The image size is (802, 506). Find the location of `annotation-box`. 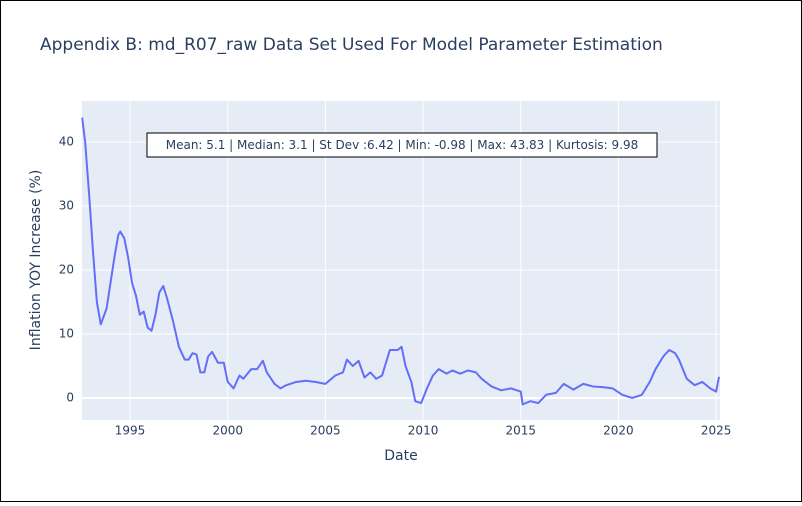

annotation-box is located at coordinates (402, 145).